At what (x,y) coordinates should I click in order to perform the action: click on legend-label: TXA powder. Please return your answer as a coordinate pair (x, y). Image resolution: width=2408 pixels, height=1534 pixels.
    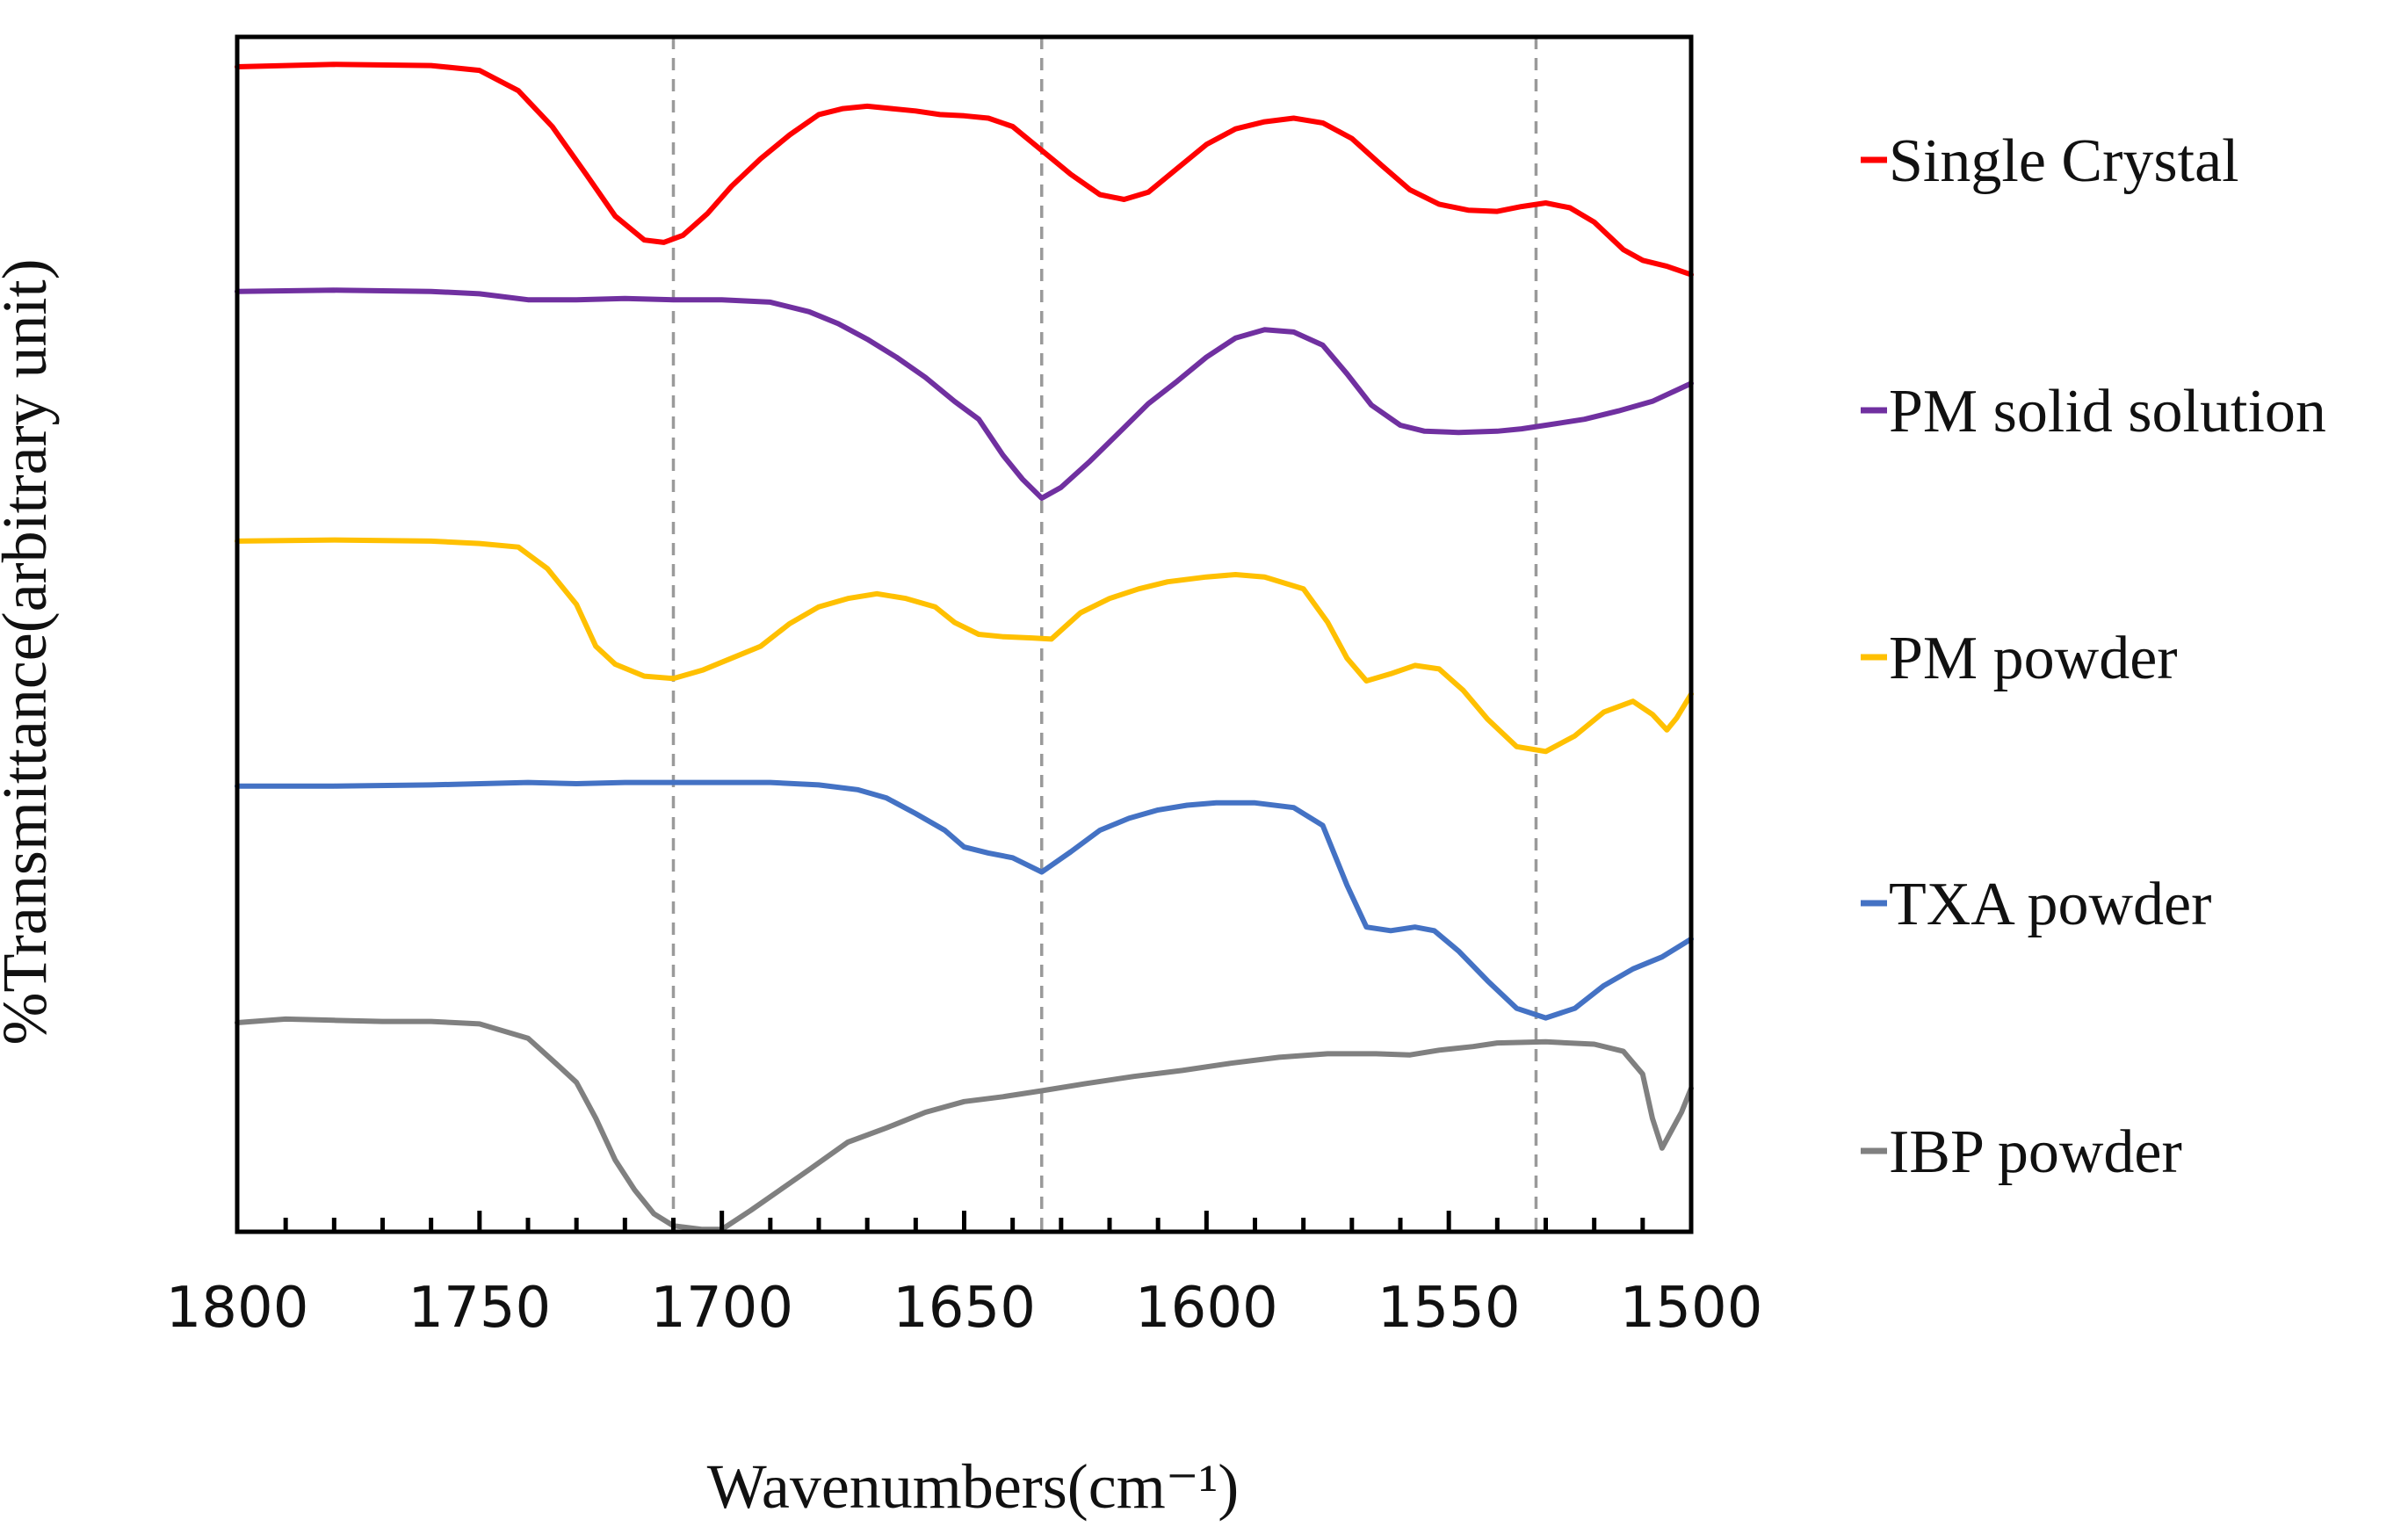
    Looking at the image, I should click on (2050, 904).